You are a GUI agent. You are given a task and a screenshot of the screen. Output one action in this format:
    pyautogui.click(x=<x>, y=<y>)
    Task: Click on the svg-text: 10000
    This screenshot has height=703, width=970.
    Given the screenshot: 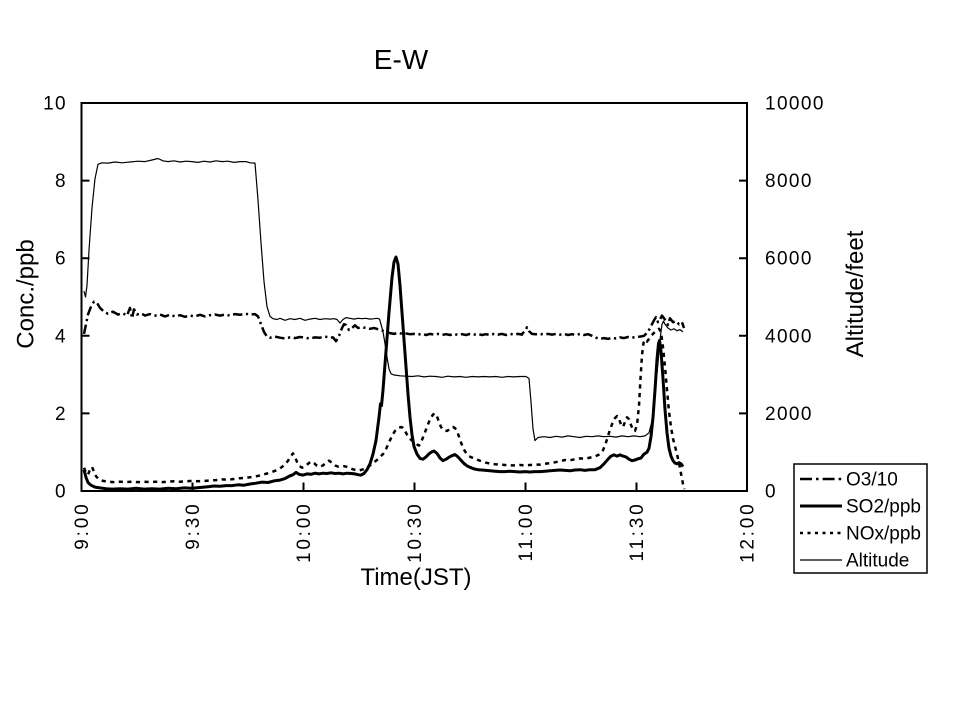 What is the action you would take?
    pyautogui.click(x=795, y=104)
    